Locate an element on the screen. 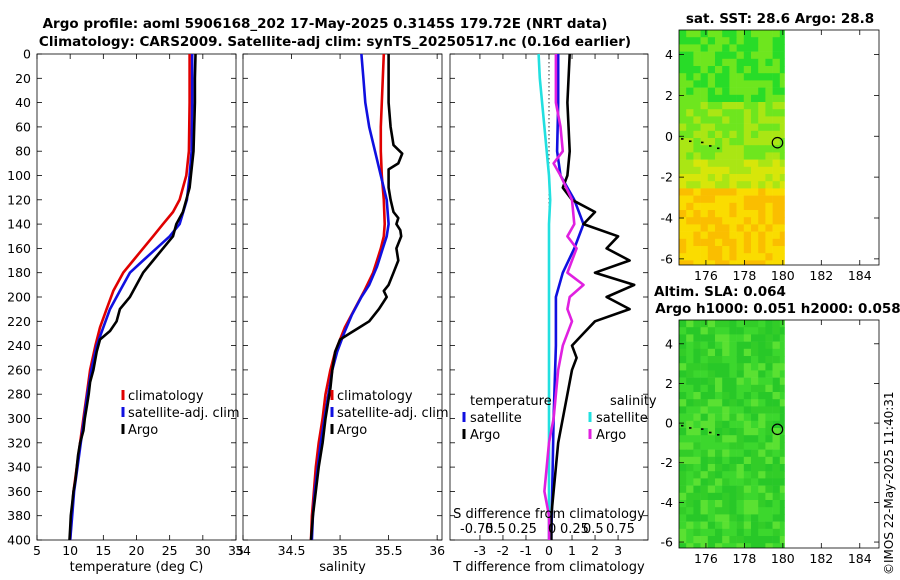 This screenshot has height=580, width=900. sal-xlabel: salinity is located at coordinates (342, 567).